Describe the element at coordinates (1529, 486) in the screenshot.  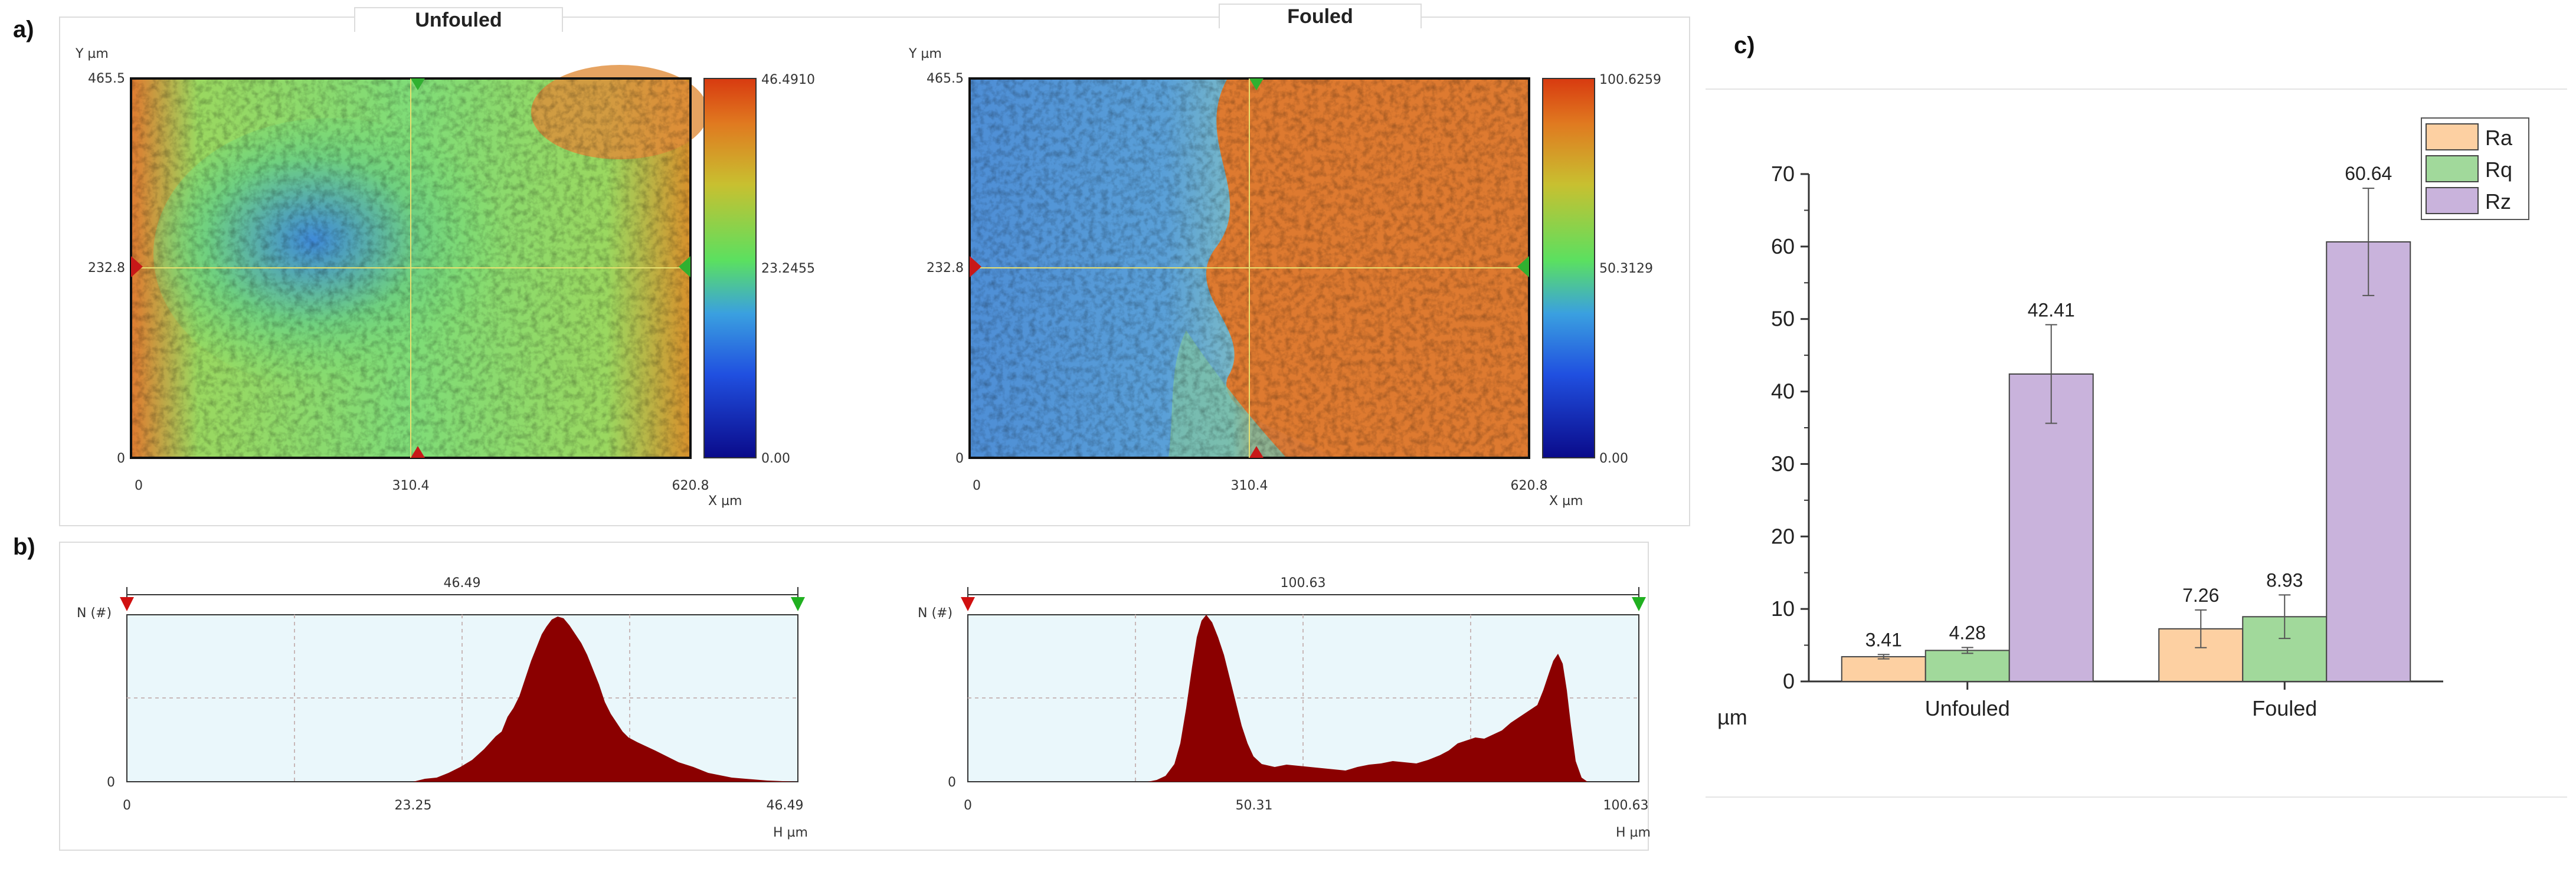
I see `map-fouled-xtick-right: 620.8` at that location.